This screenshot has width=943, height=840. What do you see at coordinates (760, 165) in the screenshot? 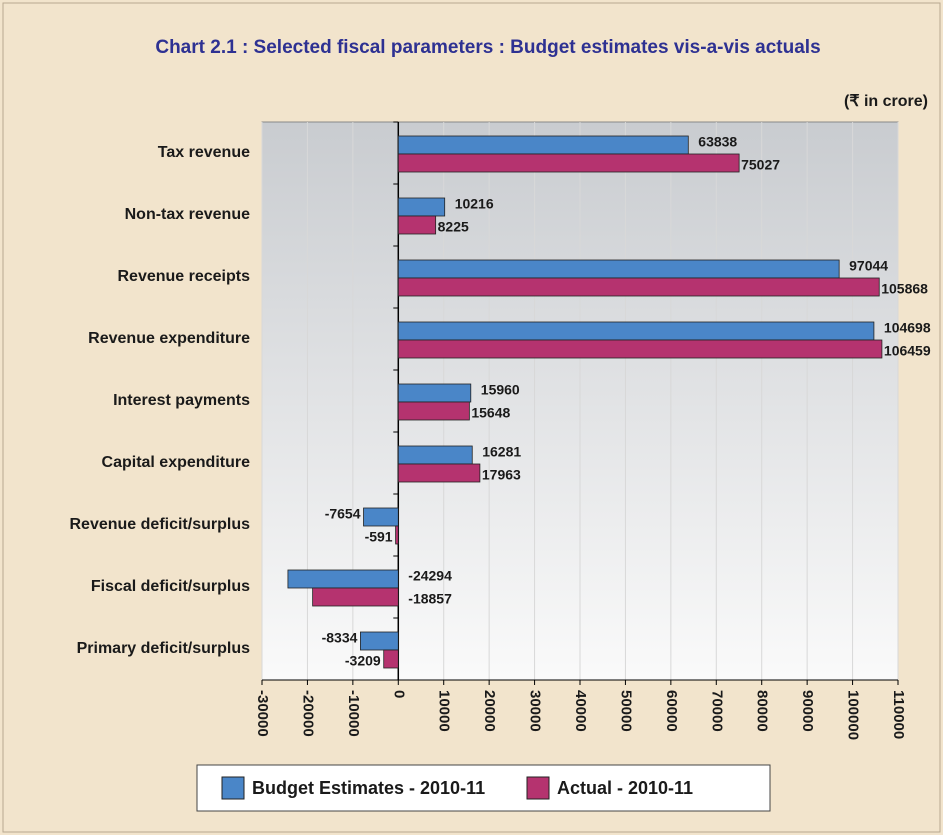
I see `data-label: 75027` at bounding box center [760, 165].